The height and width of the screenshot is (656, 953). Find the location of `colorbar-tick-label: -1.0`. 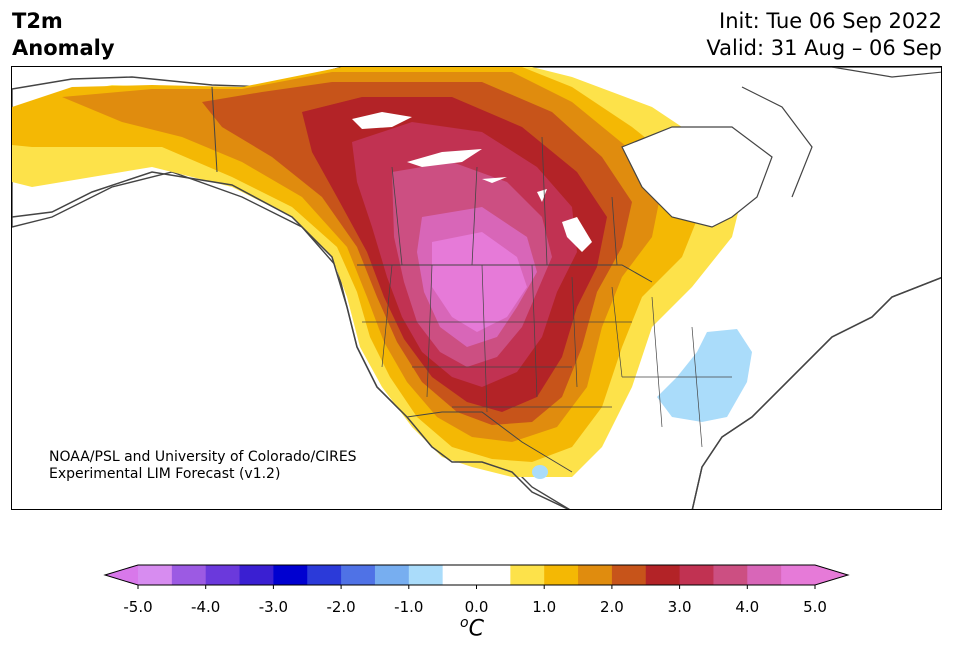

colorbar-tick-label: -1.0 is located at coordinates (409, 607).